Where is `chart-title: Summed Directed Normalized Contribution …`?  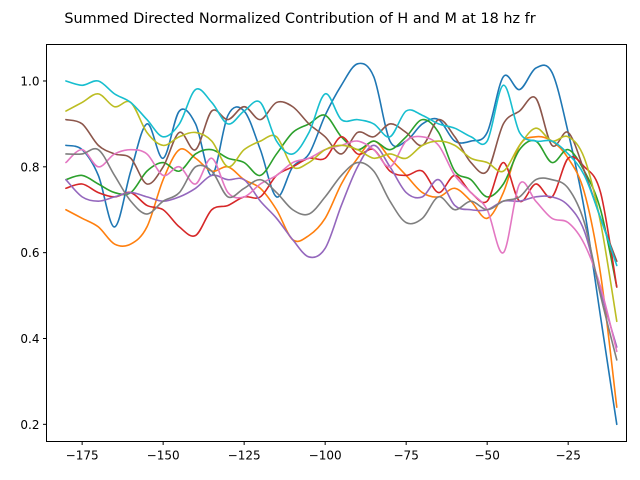
chart-title: Summed Directed Normalized Contribution … is located at coordinates (299, 19).